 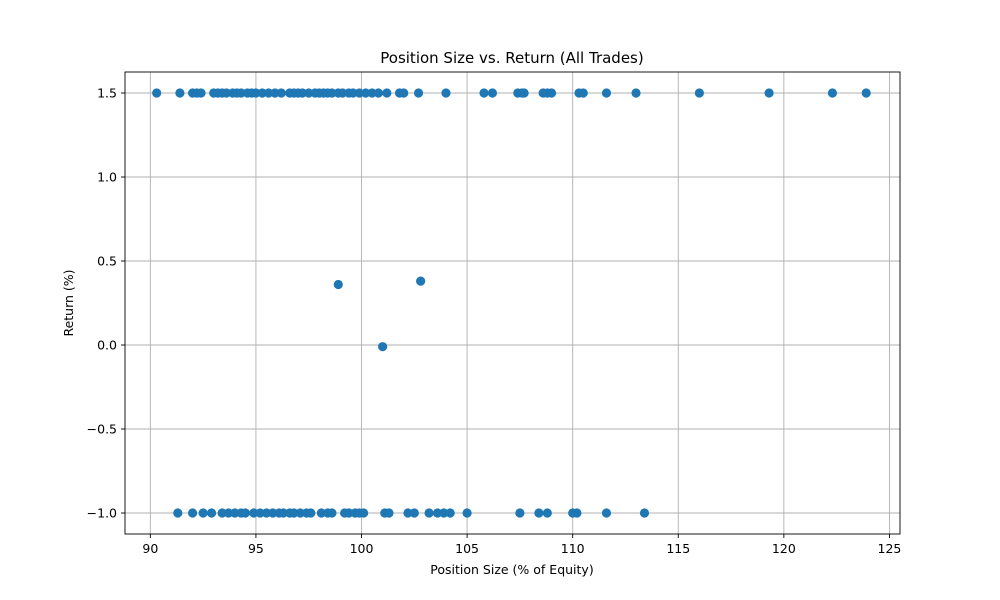 What do you see at coordinates (511, 569) in the screenshot?
I see `x-axis-label: Position Size (% of Equity)` at bounding box center [511, 569].